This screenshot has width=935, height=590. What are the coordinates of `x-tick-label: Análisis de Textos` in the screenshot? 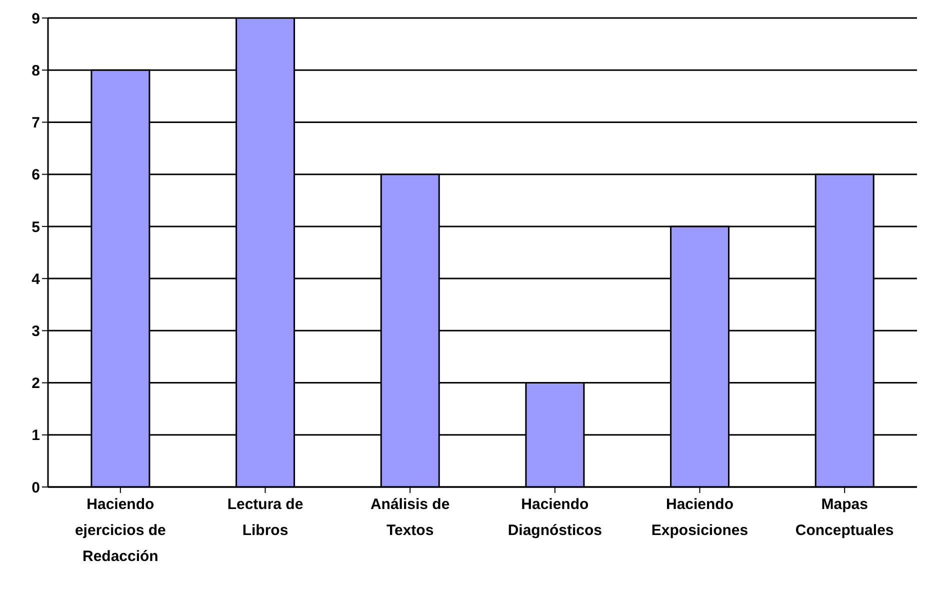 It's located at (410, 517).